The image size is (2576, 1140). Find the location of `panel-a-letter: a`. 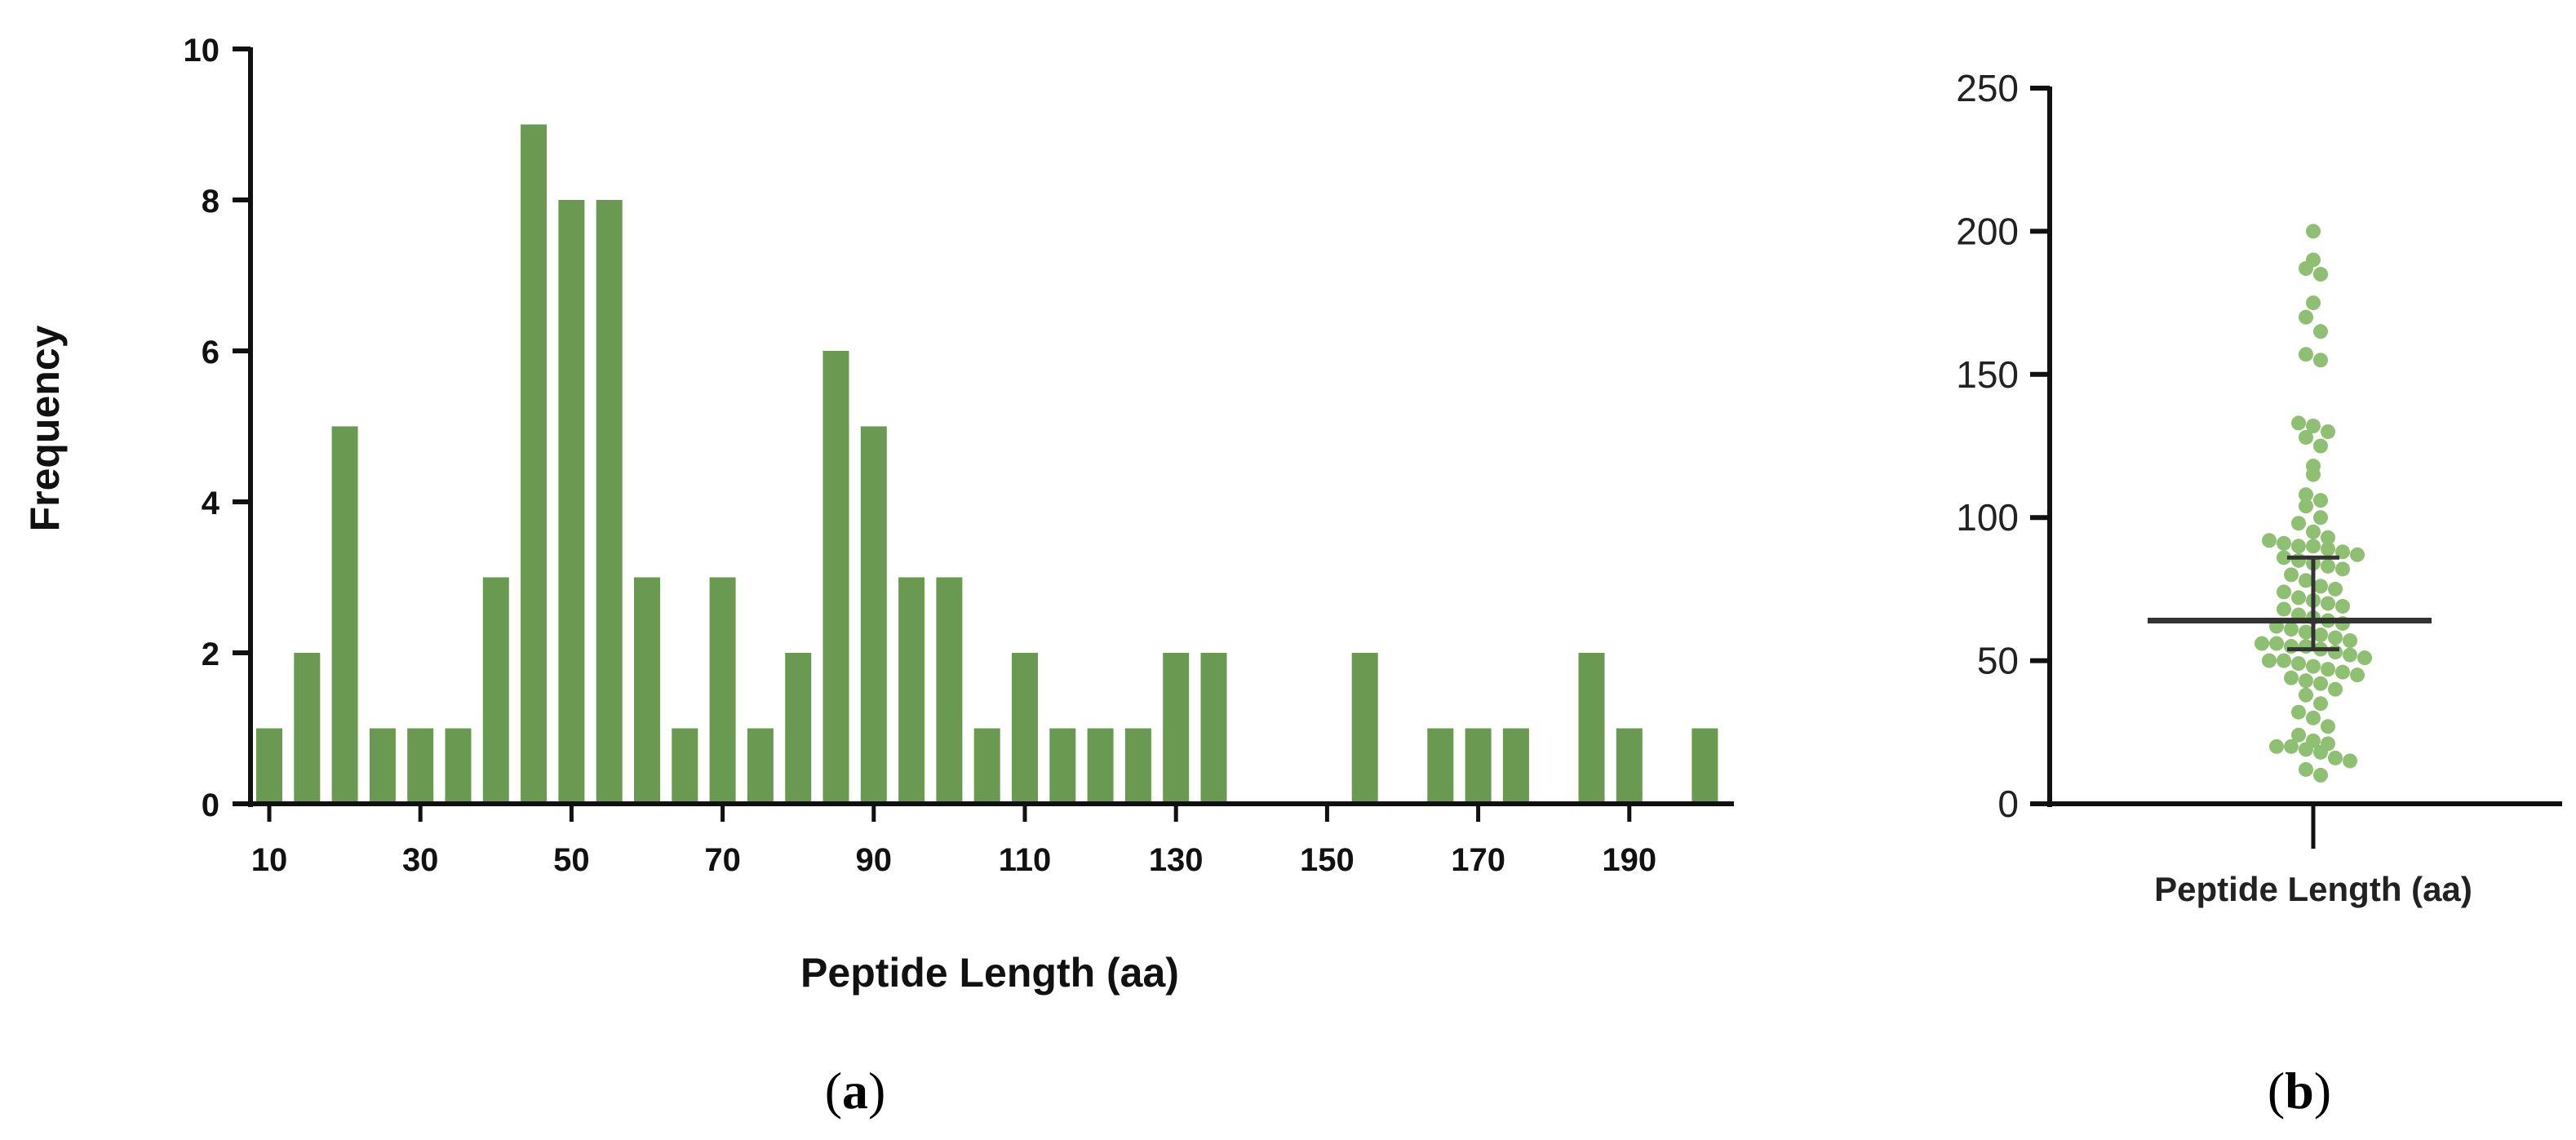

panel-a-letter: a is located at coordinates (855, 1091).